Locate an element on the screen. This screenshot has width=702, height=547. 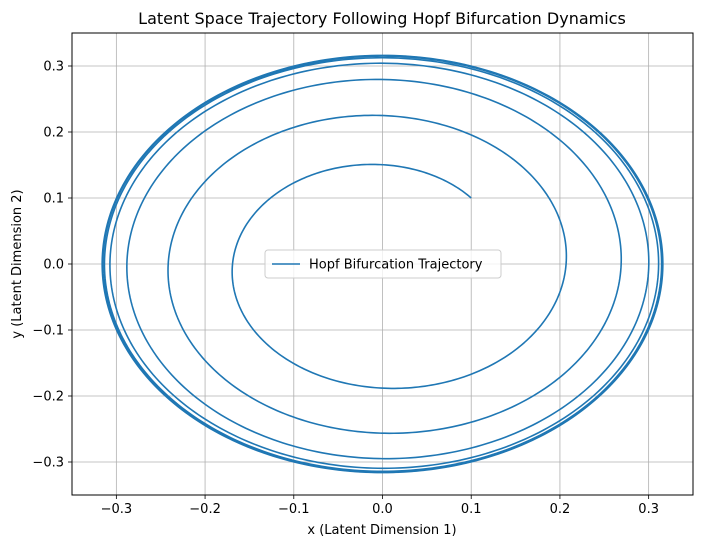
x-tick-label: 0.1 is located at coordinates (471, 509).